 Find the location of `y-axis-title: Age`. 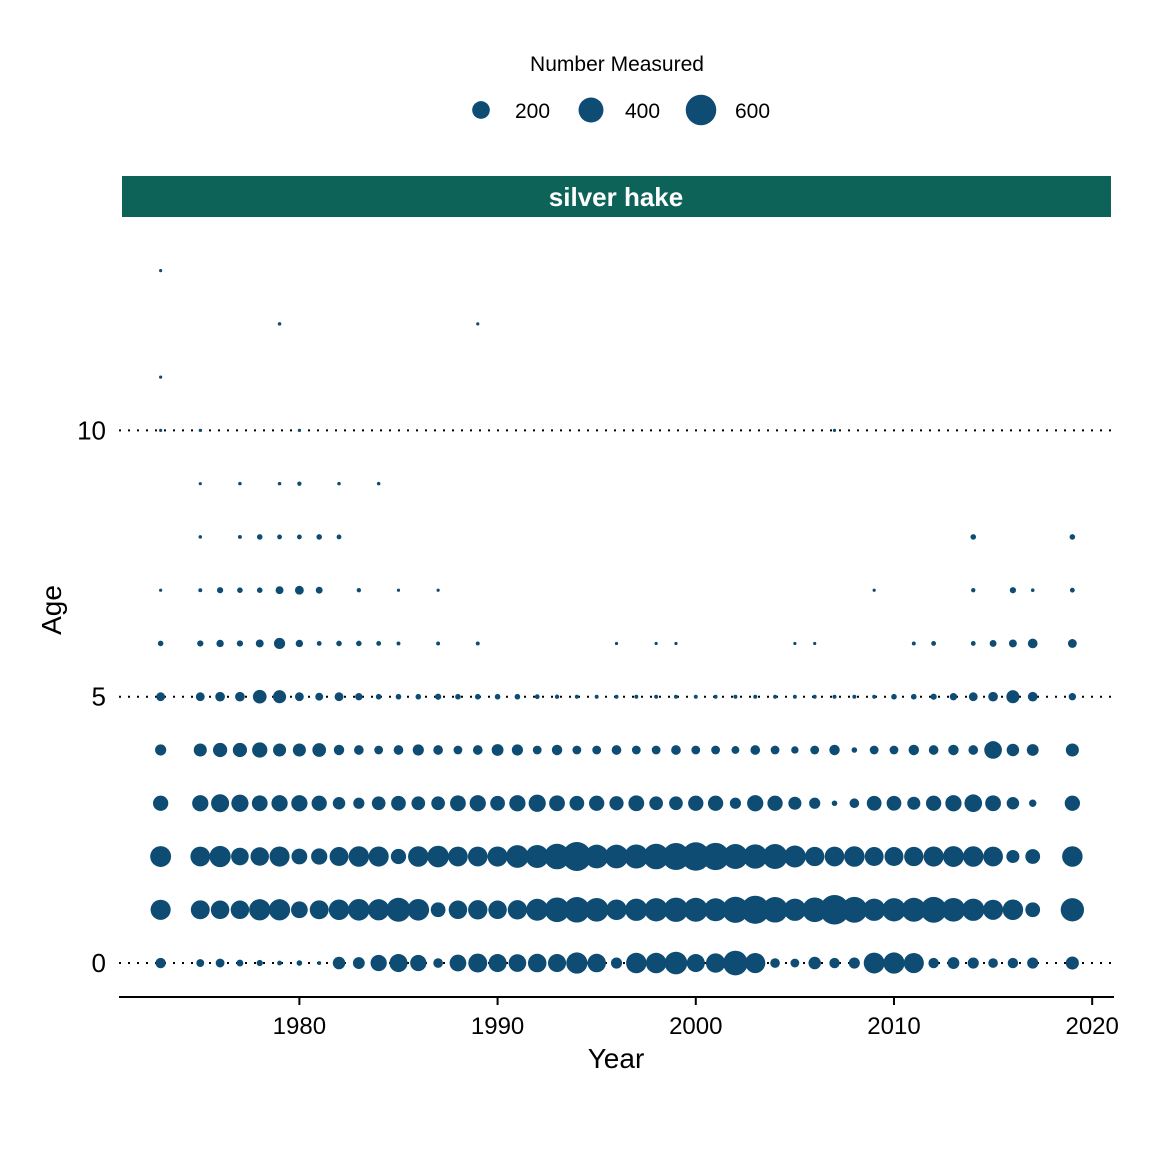

y-axis-title: Age is located at coordinates (51, 610).